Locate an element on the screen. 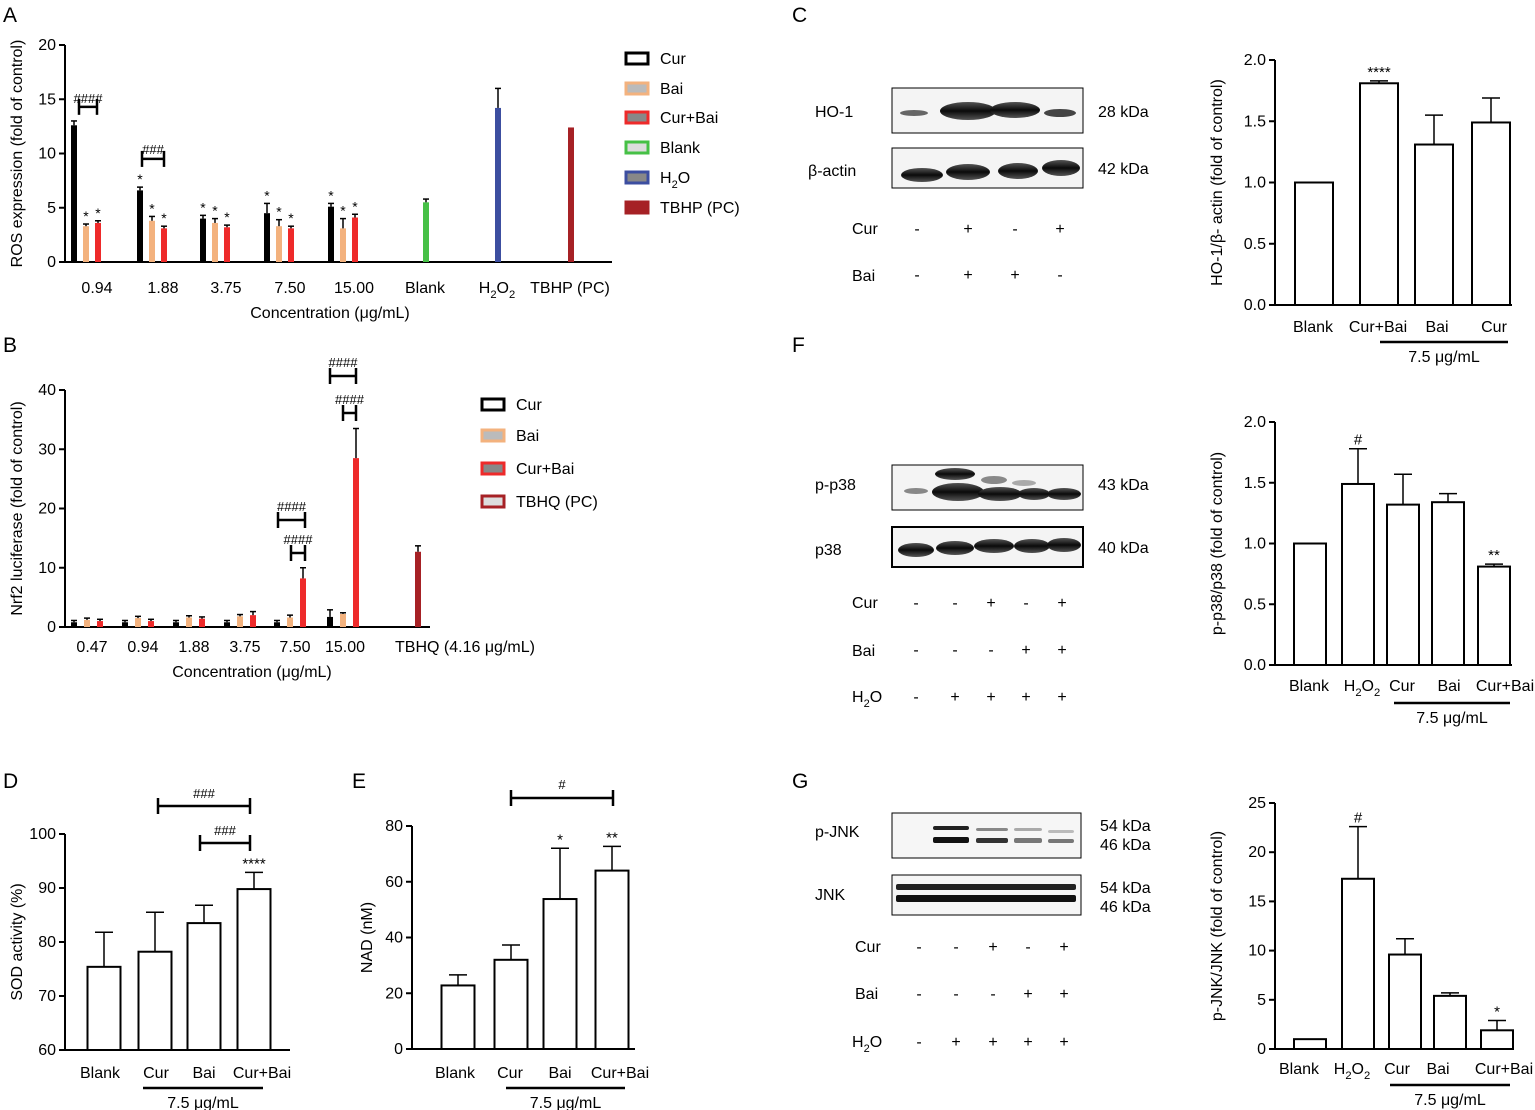  x-tick-label-d: Blank is located at coordinates (100, 1073).